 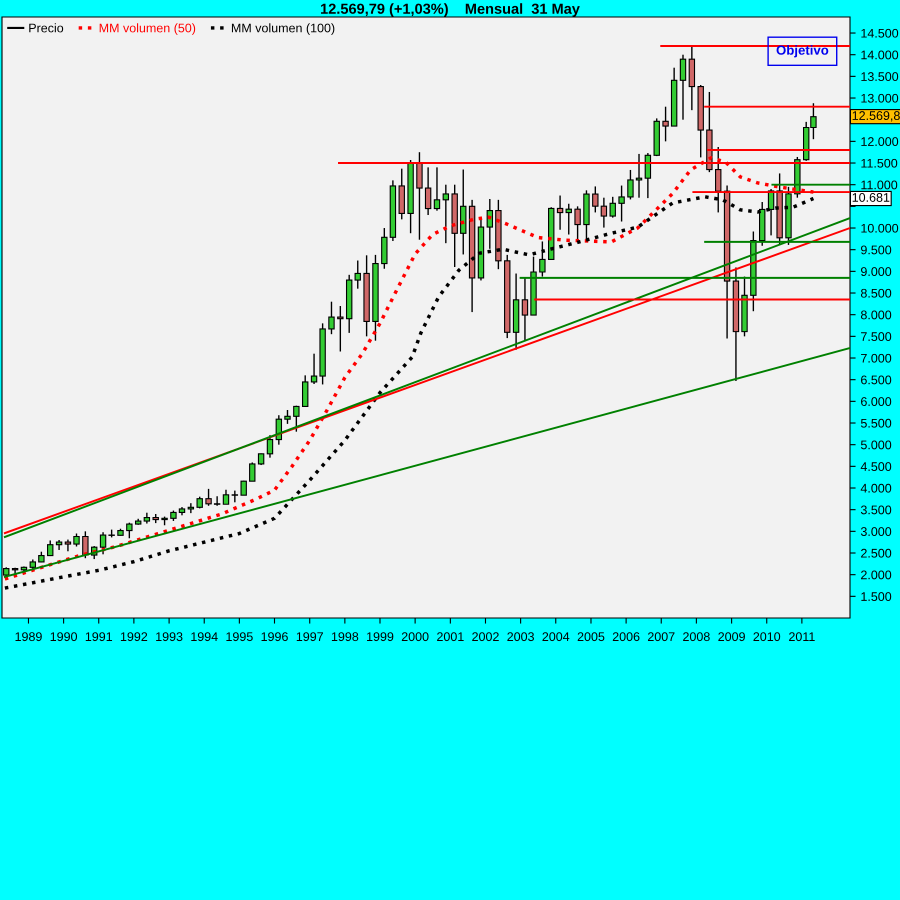 I want to click on y-tick-label: 3.000, so click(x=876, y=531).